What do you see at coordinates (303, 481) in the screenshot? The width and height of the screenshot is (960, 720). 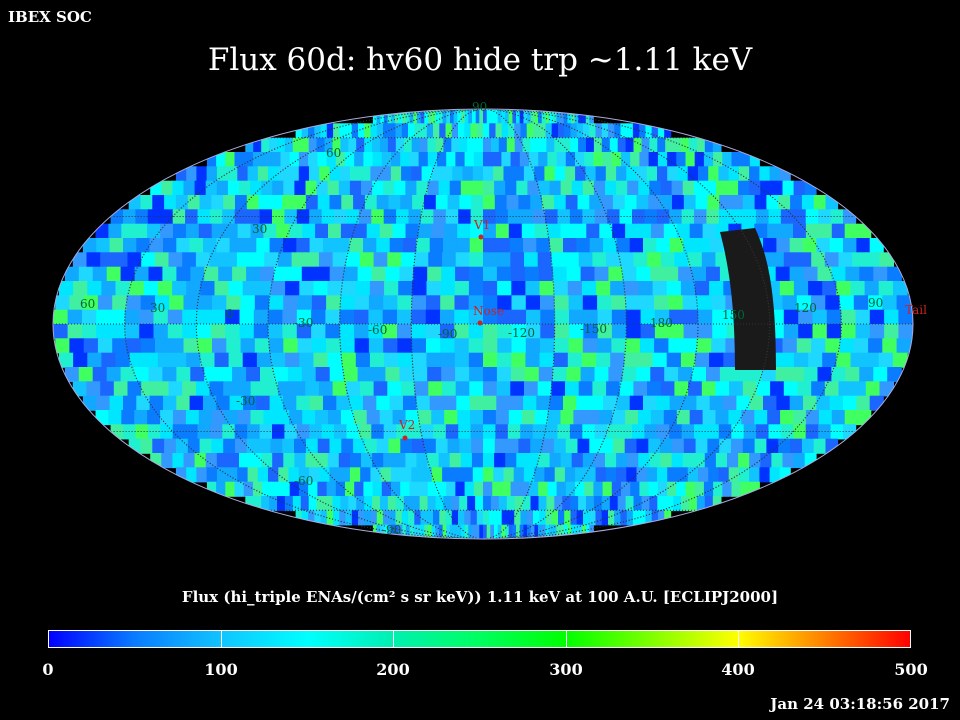 I see `lat-label: -60` at bounding box center [303, 481].